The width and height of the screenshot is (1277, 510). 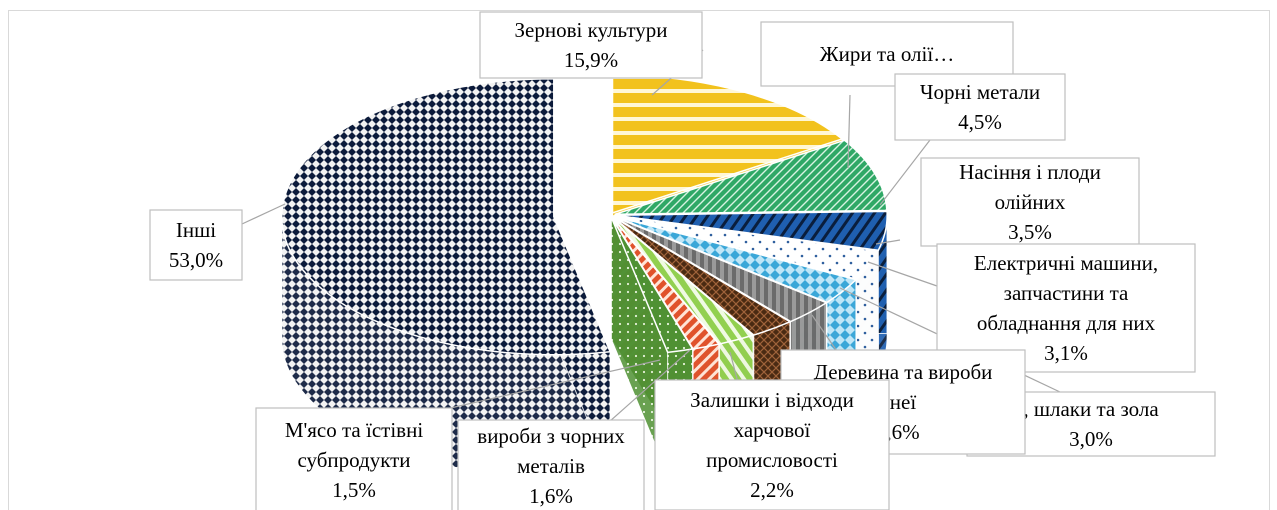 What do you see at coordinates (551, 496) in the screenshot?
I see `data-label-text: 1,6%` at bounding box center [551, 496].